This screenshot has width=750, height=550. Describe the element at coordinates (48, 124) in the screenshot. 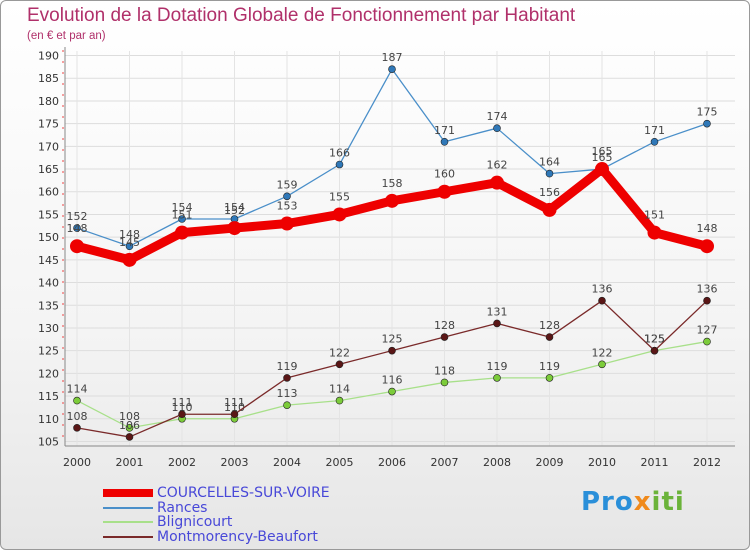

I see `y-tick-label: 175` at that location.